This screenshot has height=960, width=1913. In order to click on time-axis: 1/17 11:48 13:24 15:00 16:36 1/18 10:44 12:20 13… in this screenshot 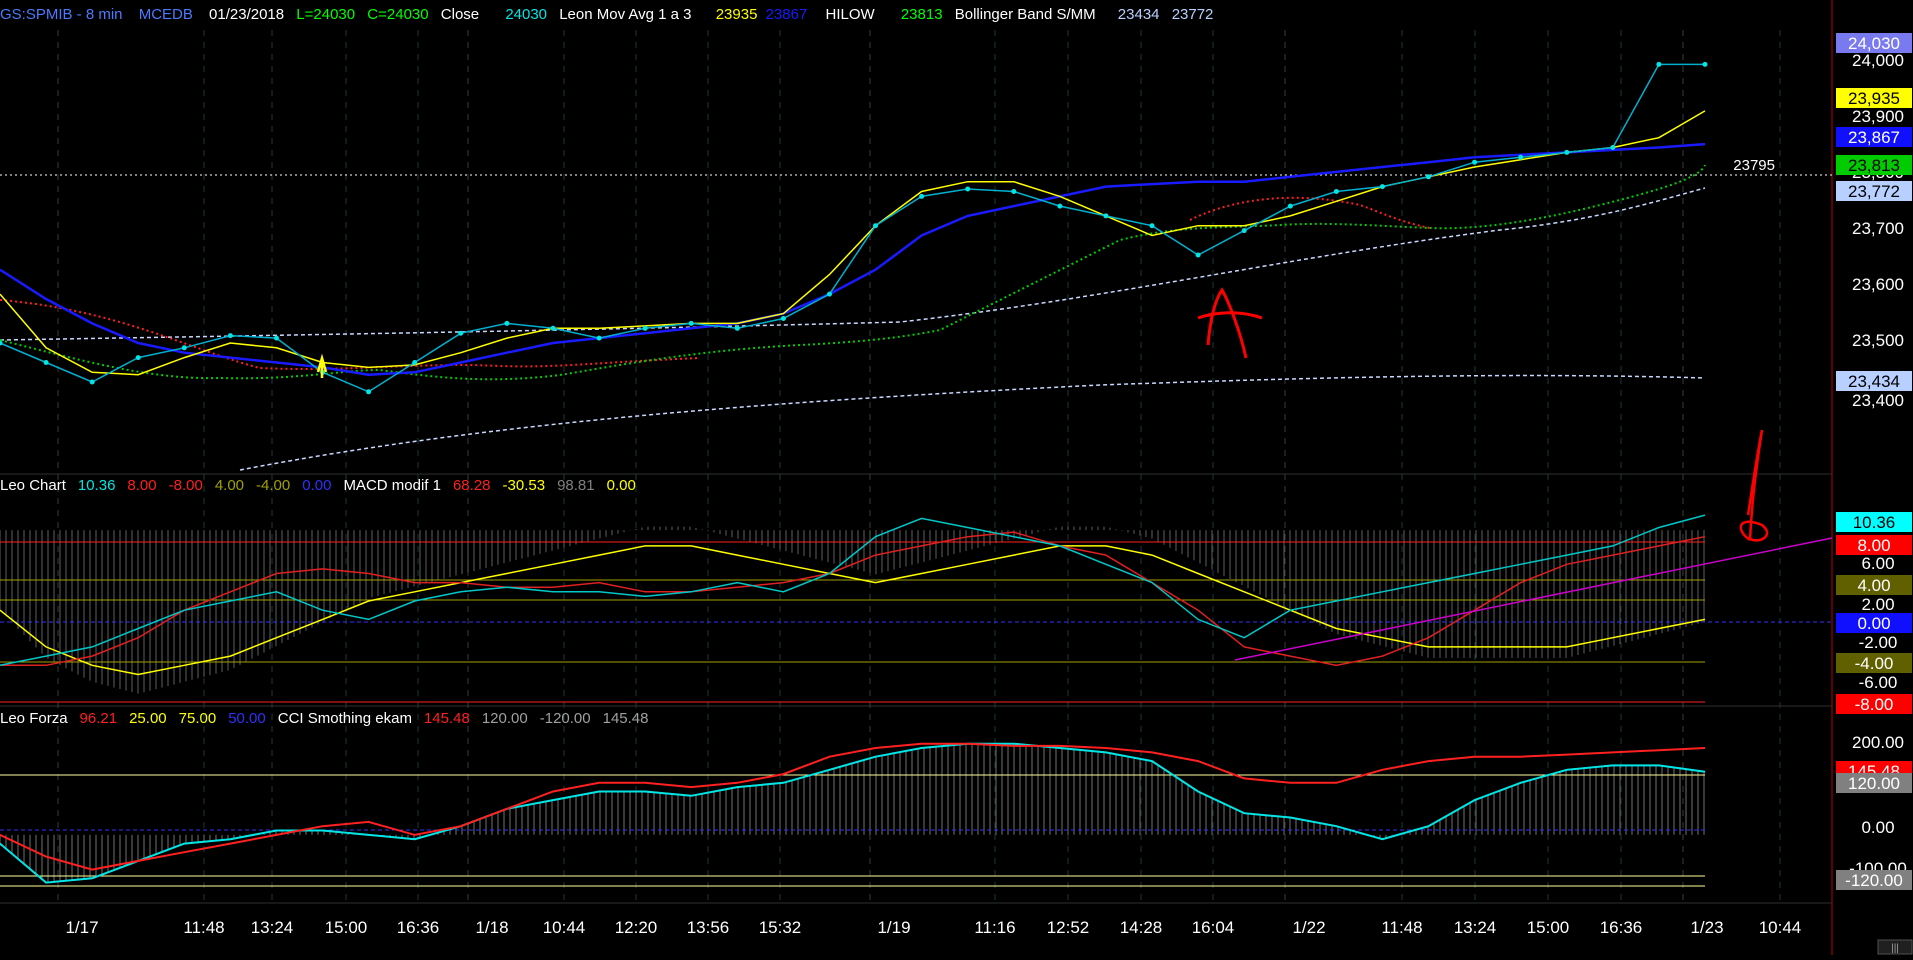, I will do `click(933, 927)`.